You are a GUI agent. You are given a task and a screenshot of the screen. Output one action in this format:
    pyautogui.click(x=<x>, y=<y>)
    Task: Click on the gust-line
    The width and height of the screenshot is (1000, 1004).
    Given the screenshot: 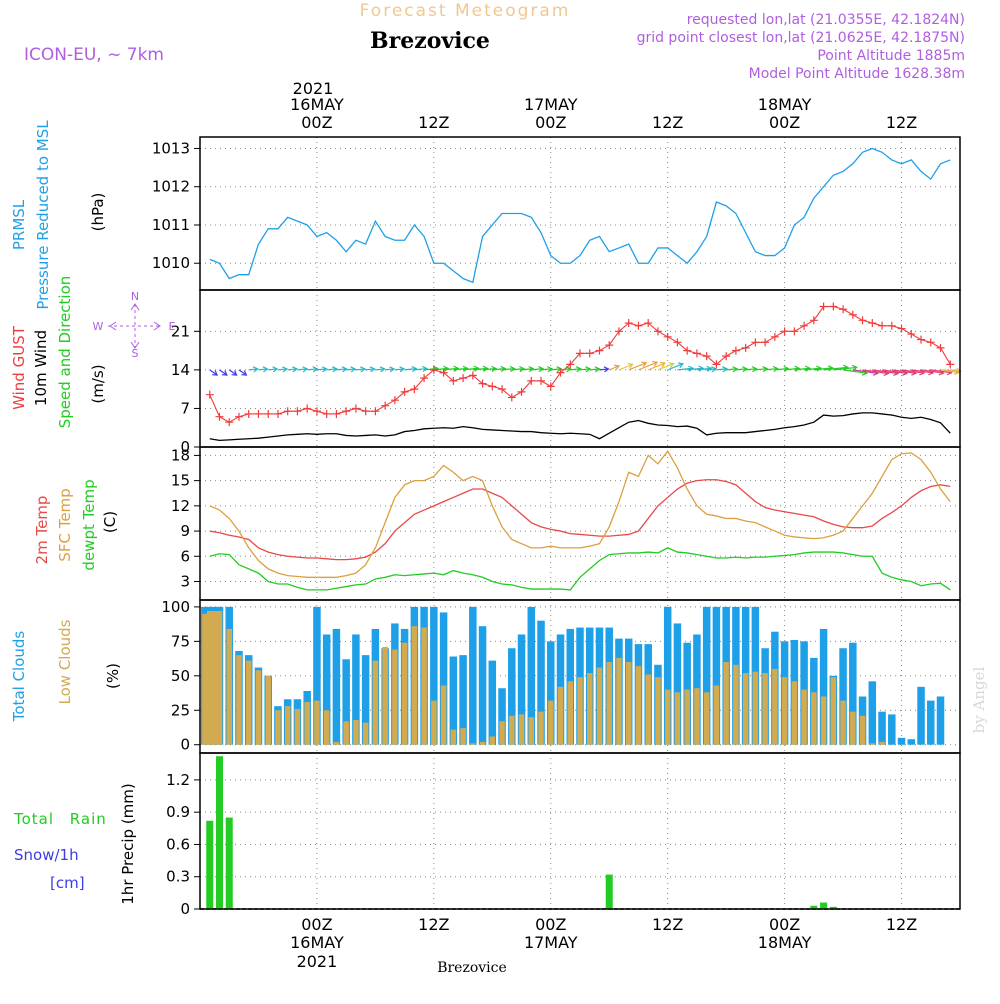 What is the action you would take?
    pyautogui.click(x=580, y=364)
    